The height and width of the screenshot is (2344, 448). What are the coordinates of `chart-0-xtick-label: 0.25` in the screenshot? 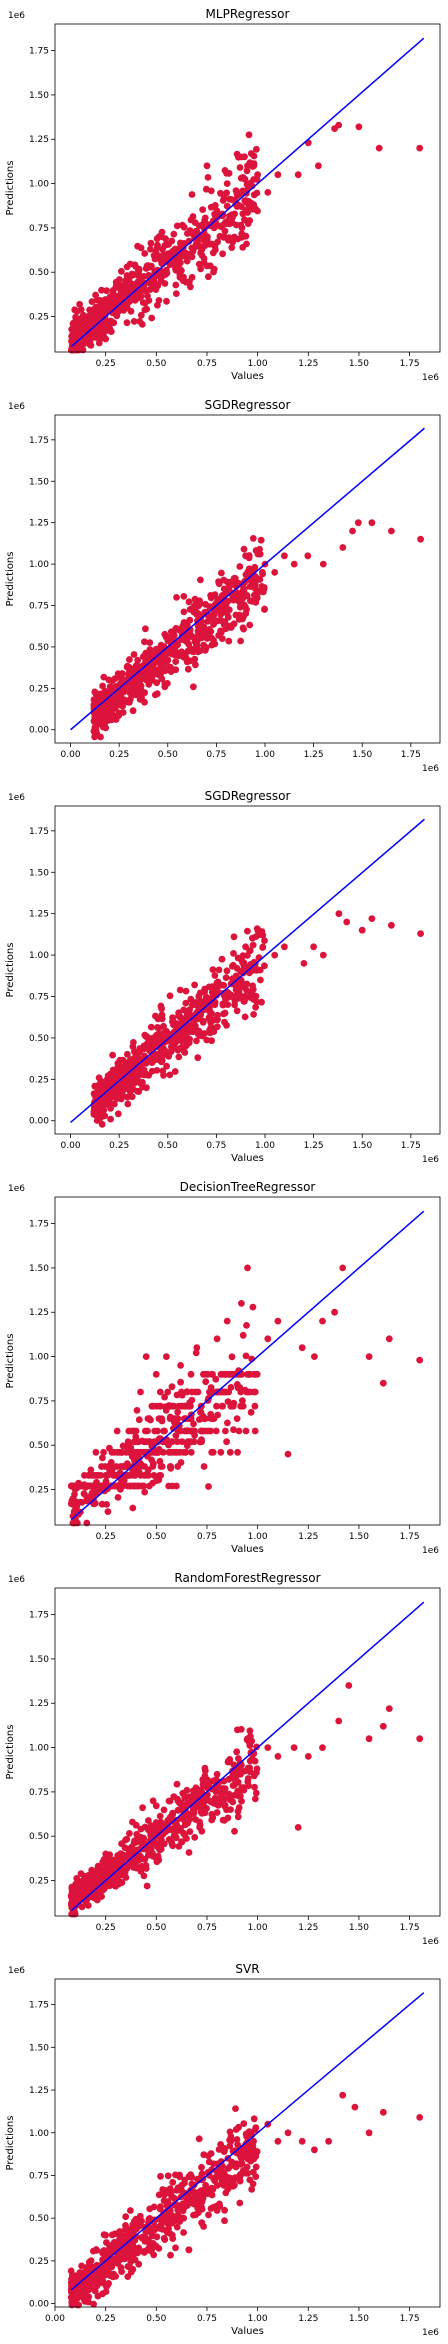 It's located at (106, 364).